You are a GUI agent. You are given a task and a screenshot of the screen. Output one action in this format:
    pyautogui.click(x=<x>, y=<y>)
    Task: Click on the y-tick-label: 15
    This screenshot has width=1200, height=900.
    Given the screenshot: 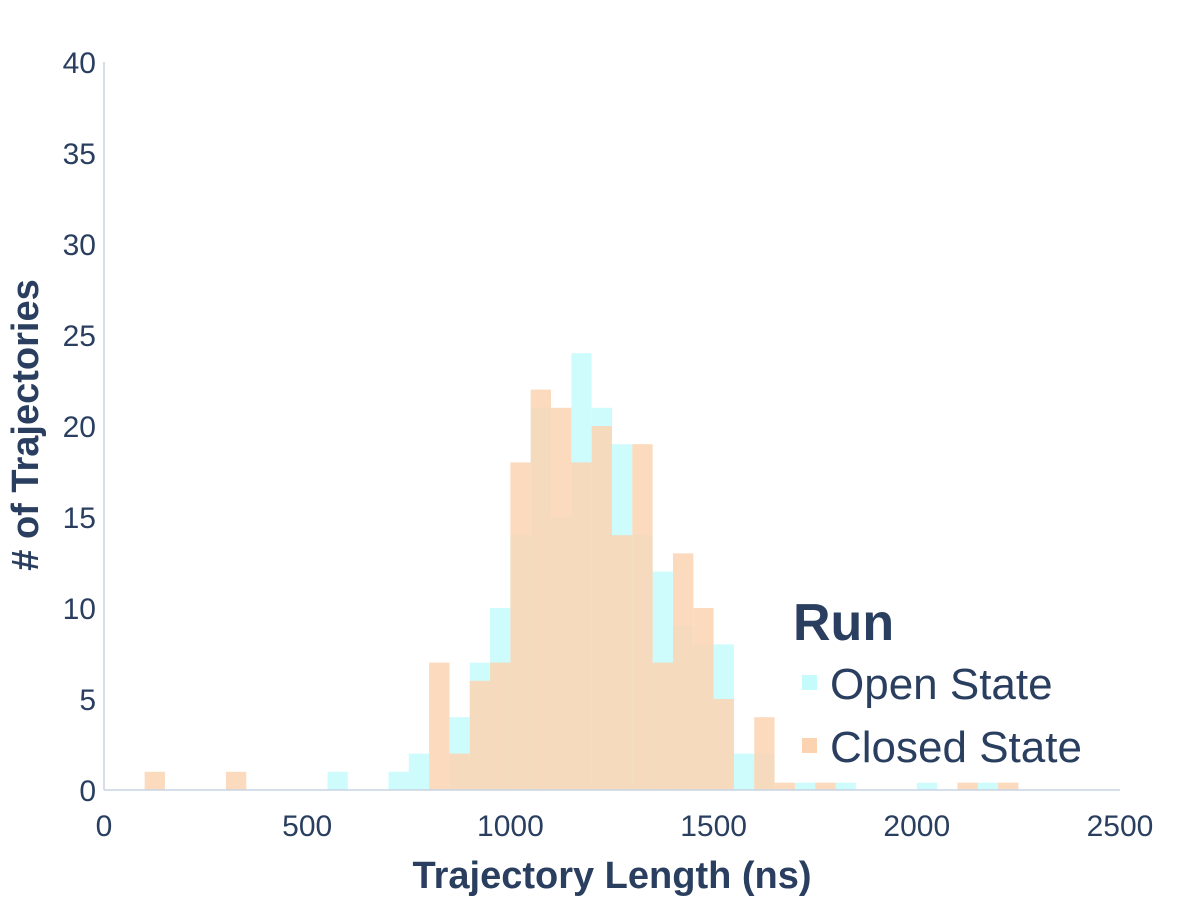 What is the action you would take?
    pyautogui.click(x=79, y=518)
    